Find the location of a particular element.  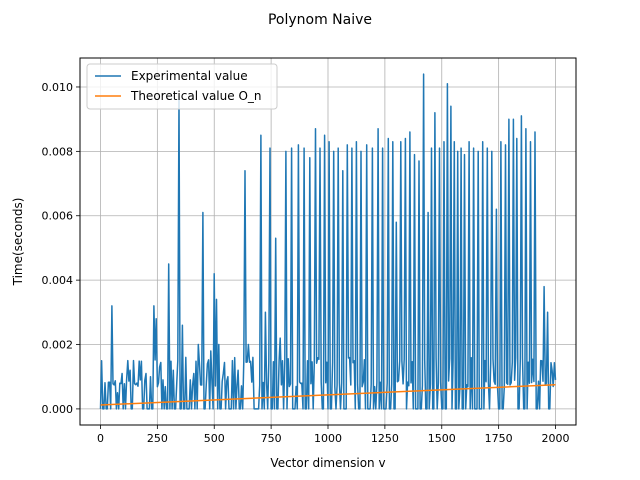

y-tick-label: 0.002 is located at coordinates (58, 345).